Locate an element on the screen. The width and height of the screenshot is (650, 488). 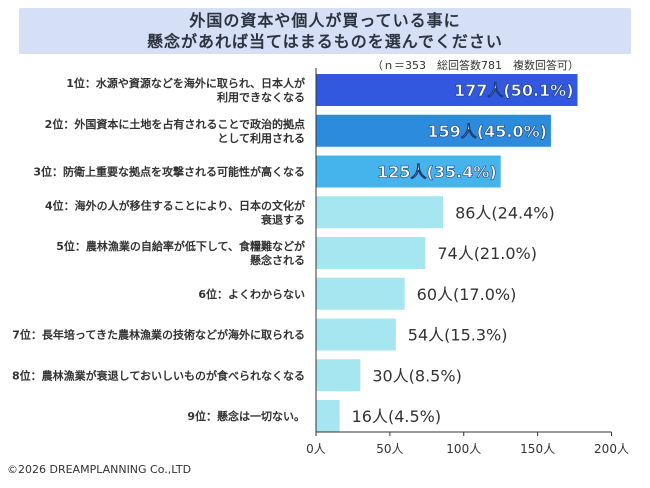
data-label: 30人(8.5%) is located at coordinates (417, 375).